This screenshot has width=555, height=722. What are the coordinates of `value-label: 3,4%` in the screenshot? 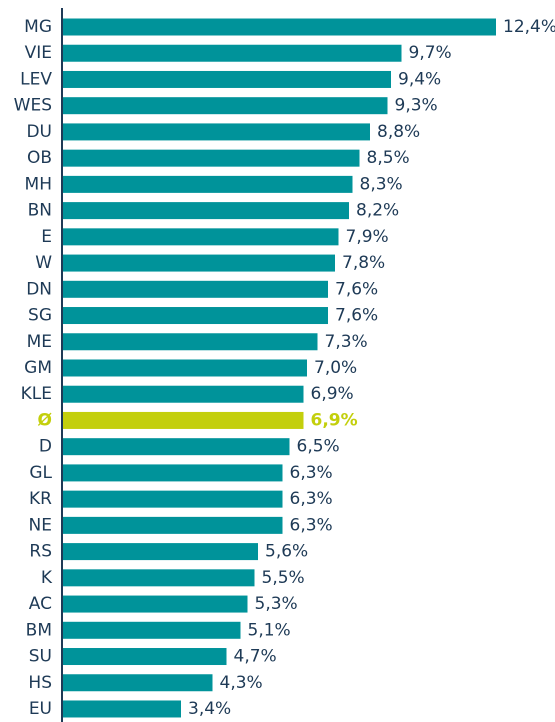 It's located at (209, 709).